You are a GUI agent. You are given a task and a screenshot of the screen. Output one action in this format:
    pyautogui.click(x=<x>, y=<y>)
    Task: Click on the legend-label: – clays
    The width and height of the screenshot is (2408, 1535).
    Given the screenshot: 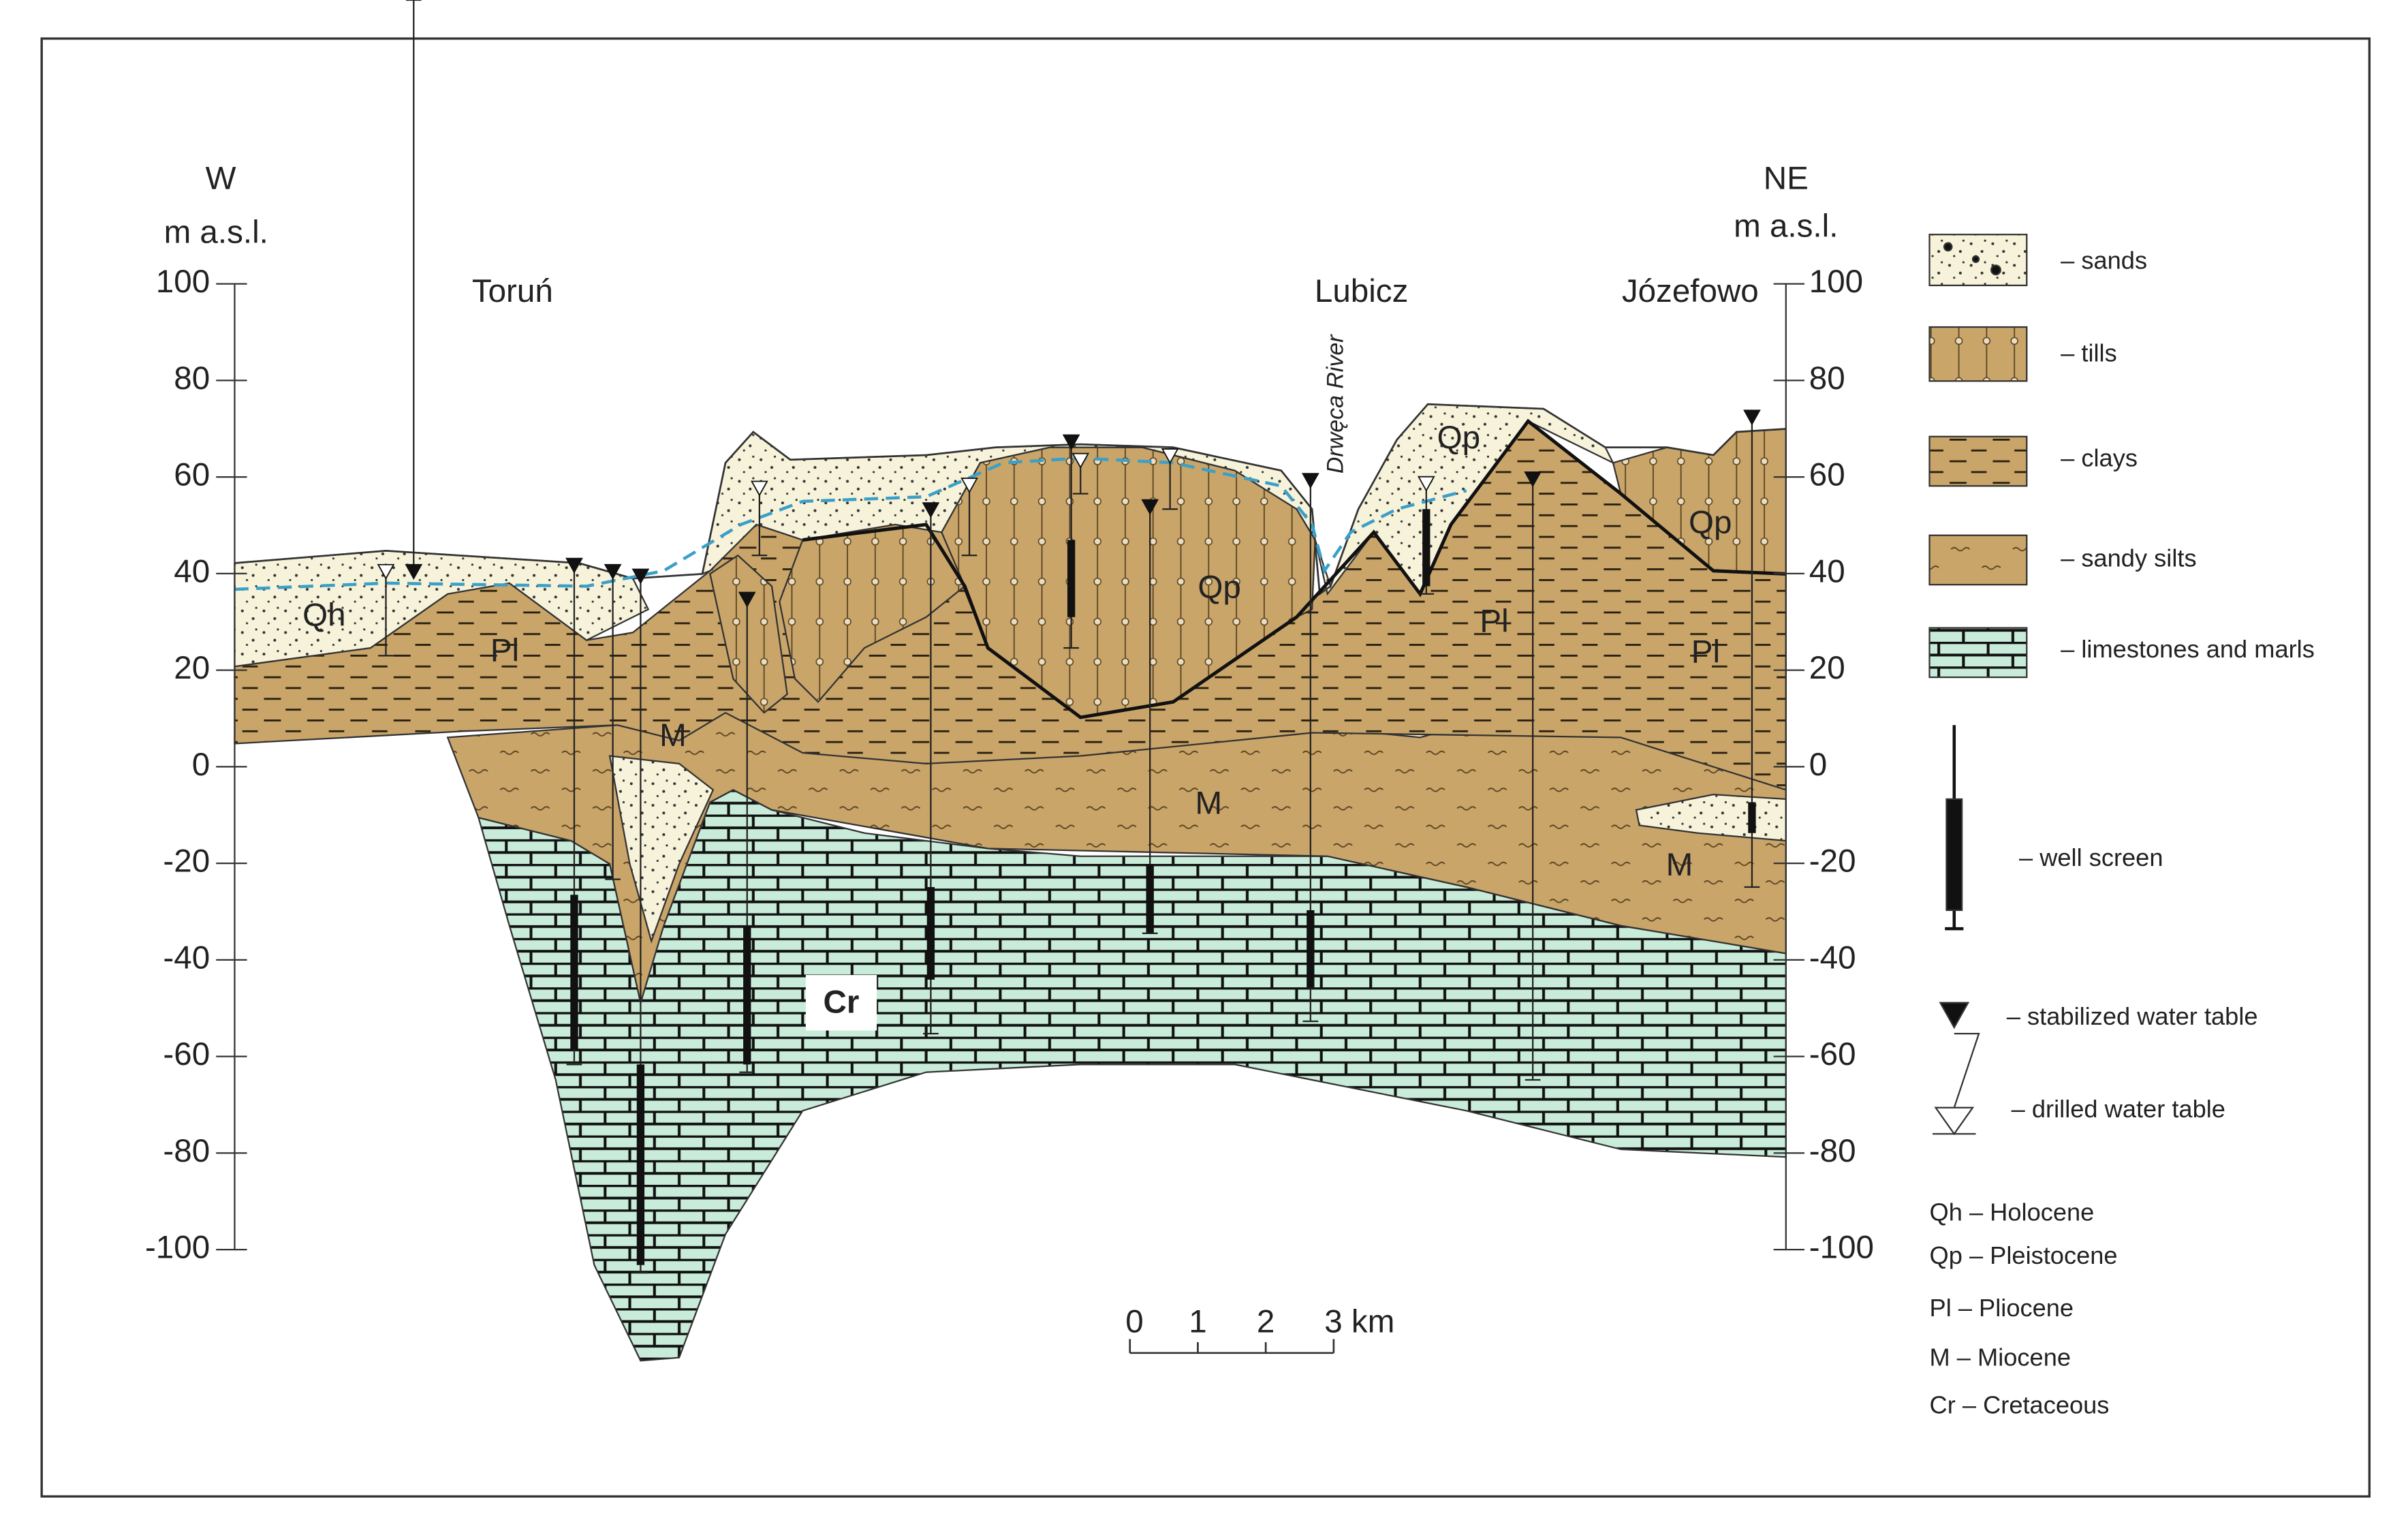 What is the action you would take?
    pyautogui.click(x=2099, y=457)
    